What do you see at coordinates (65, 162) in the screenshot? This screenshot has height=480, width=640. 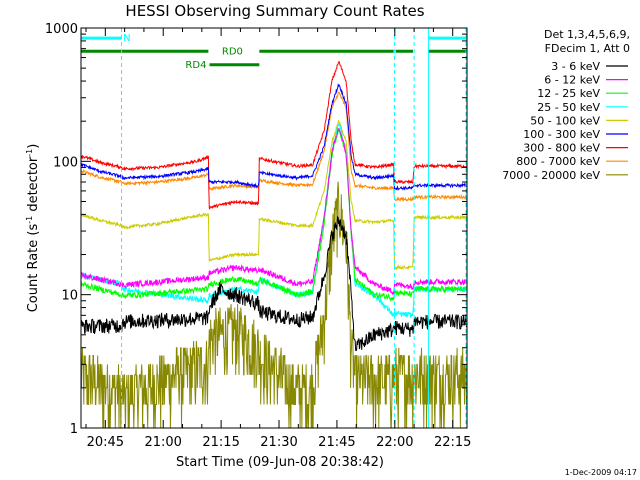 I see `y-tick-label-2: 100` at bounding box center [65, 162].